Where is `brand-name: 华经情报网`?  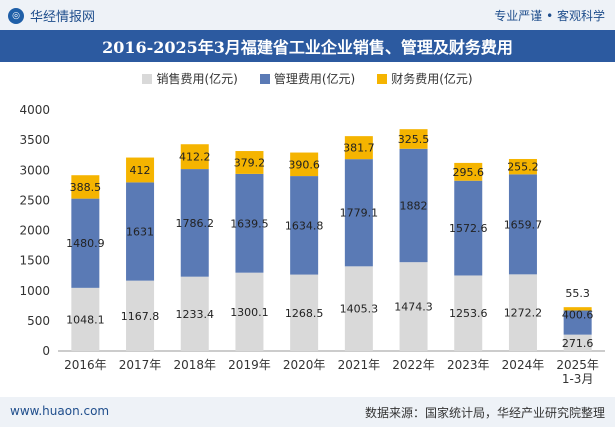 brand-name: 华经情报网 is located at coordinates (63, 17).